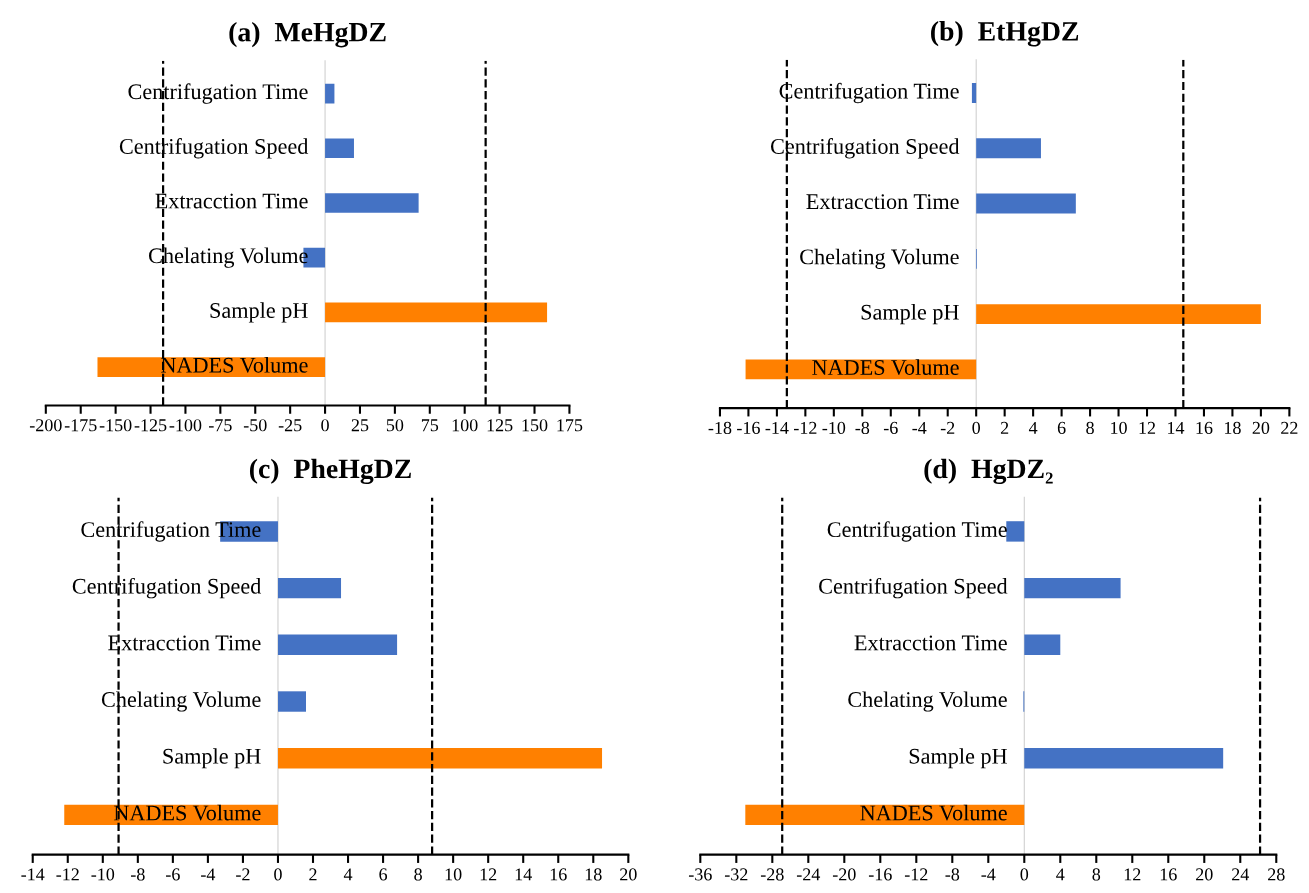  What do you see at coordinates (220, 425) in the screenshot?
I see `x-tick-label: -75` at bounding box center [220, 425].